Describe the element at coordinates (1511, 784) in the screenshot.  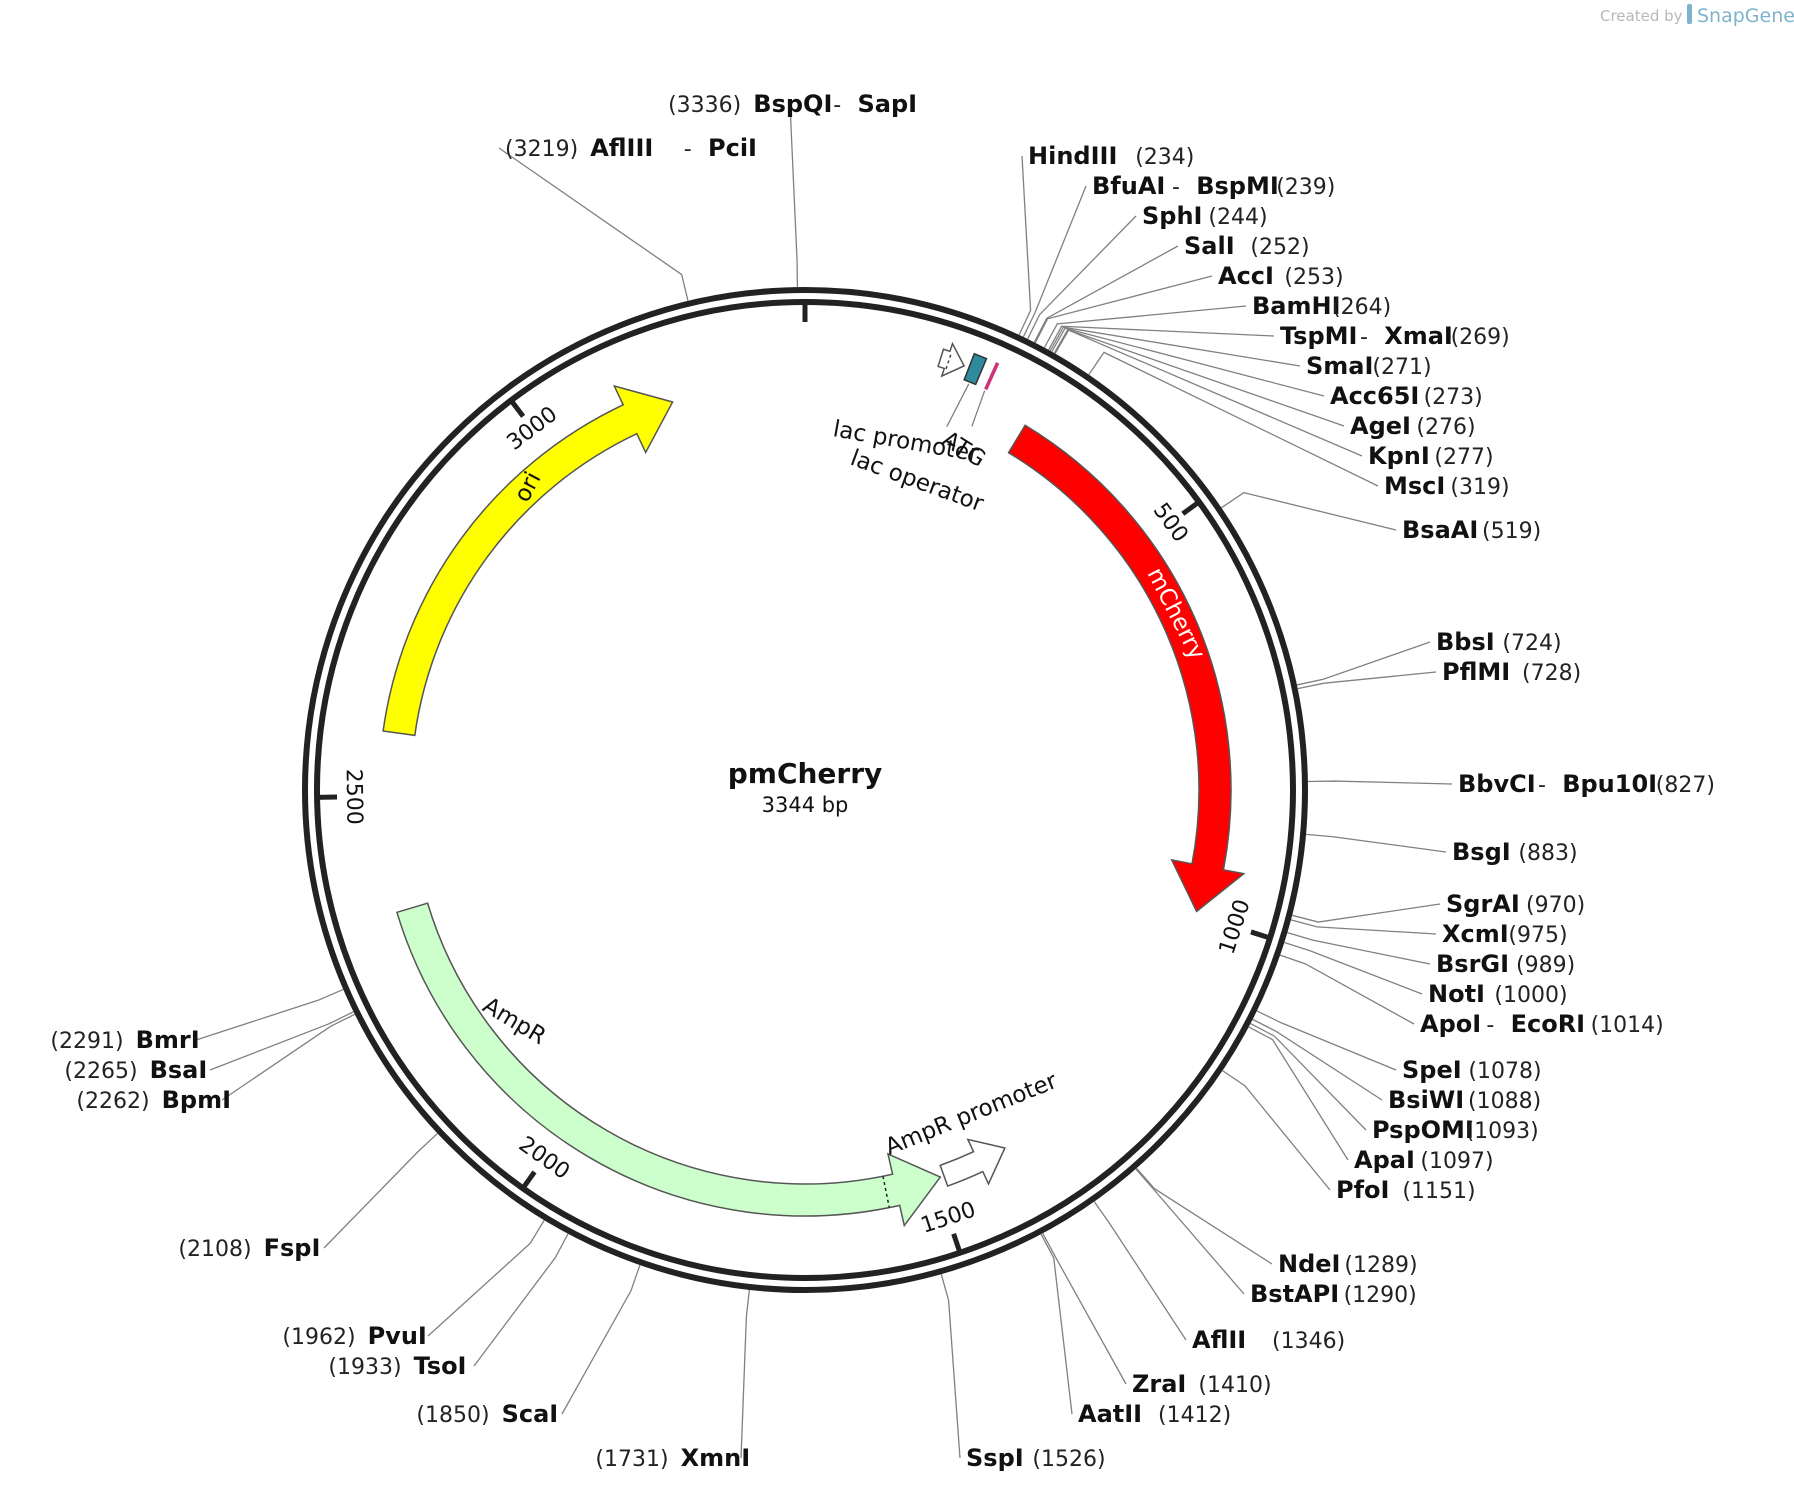
I see `site-bbvci-bpu10i: BbvCI - Bpu10I(827)` at that location.